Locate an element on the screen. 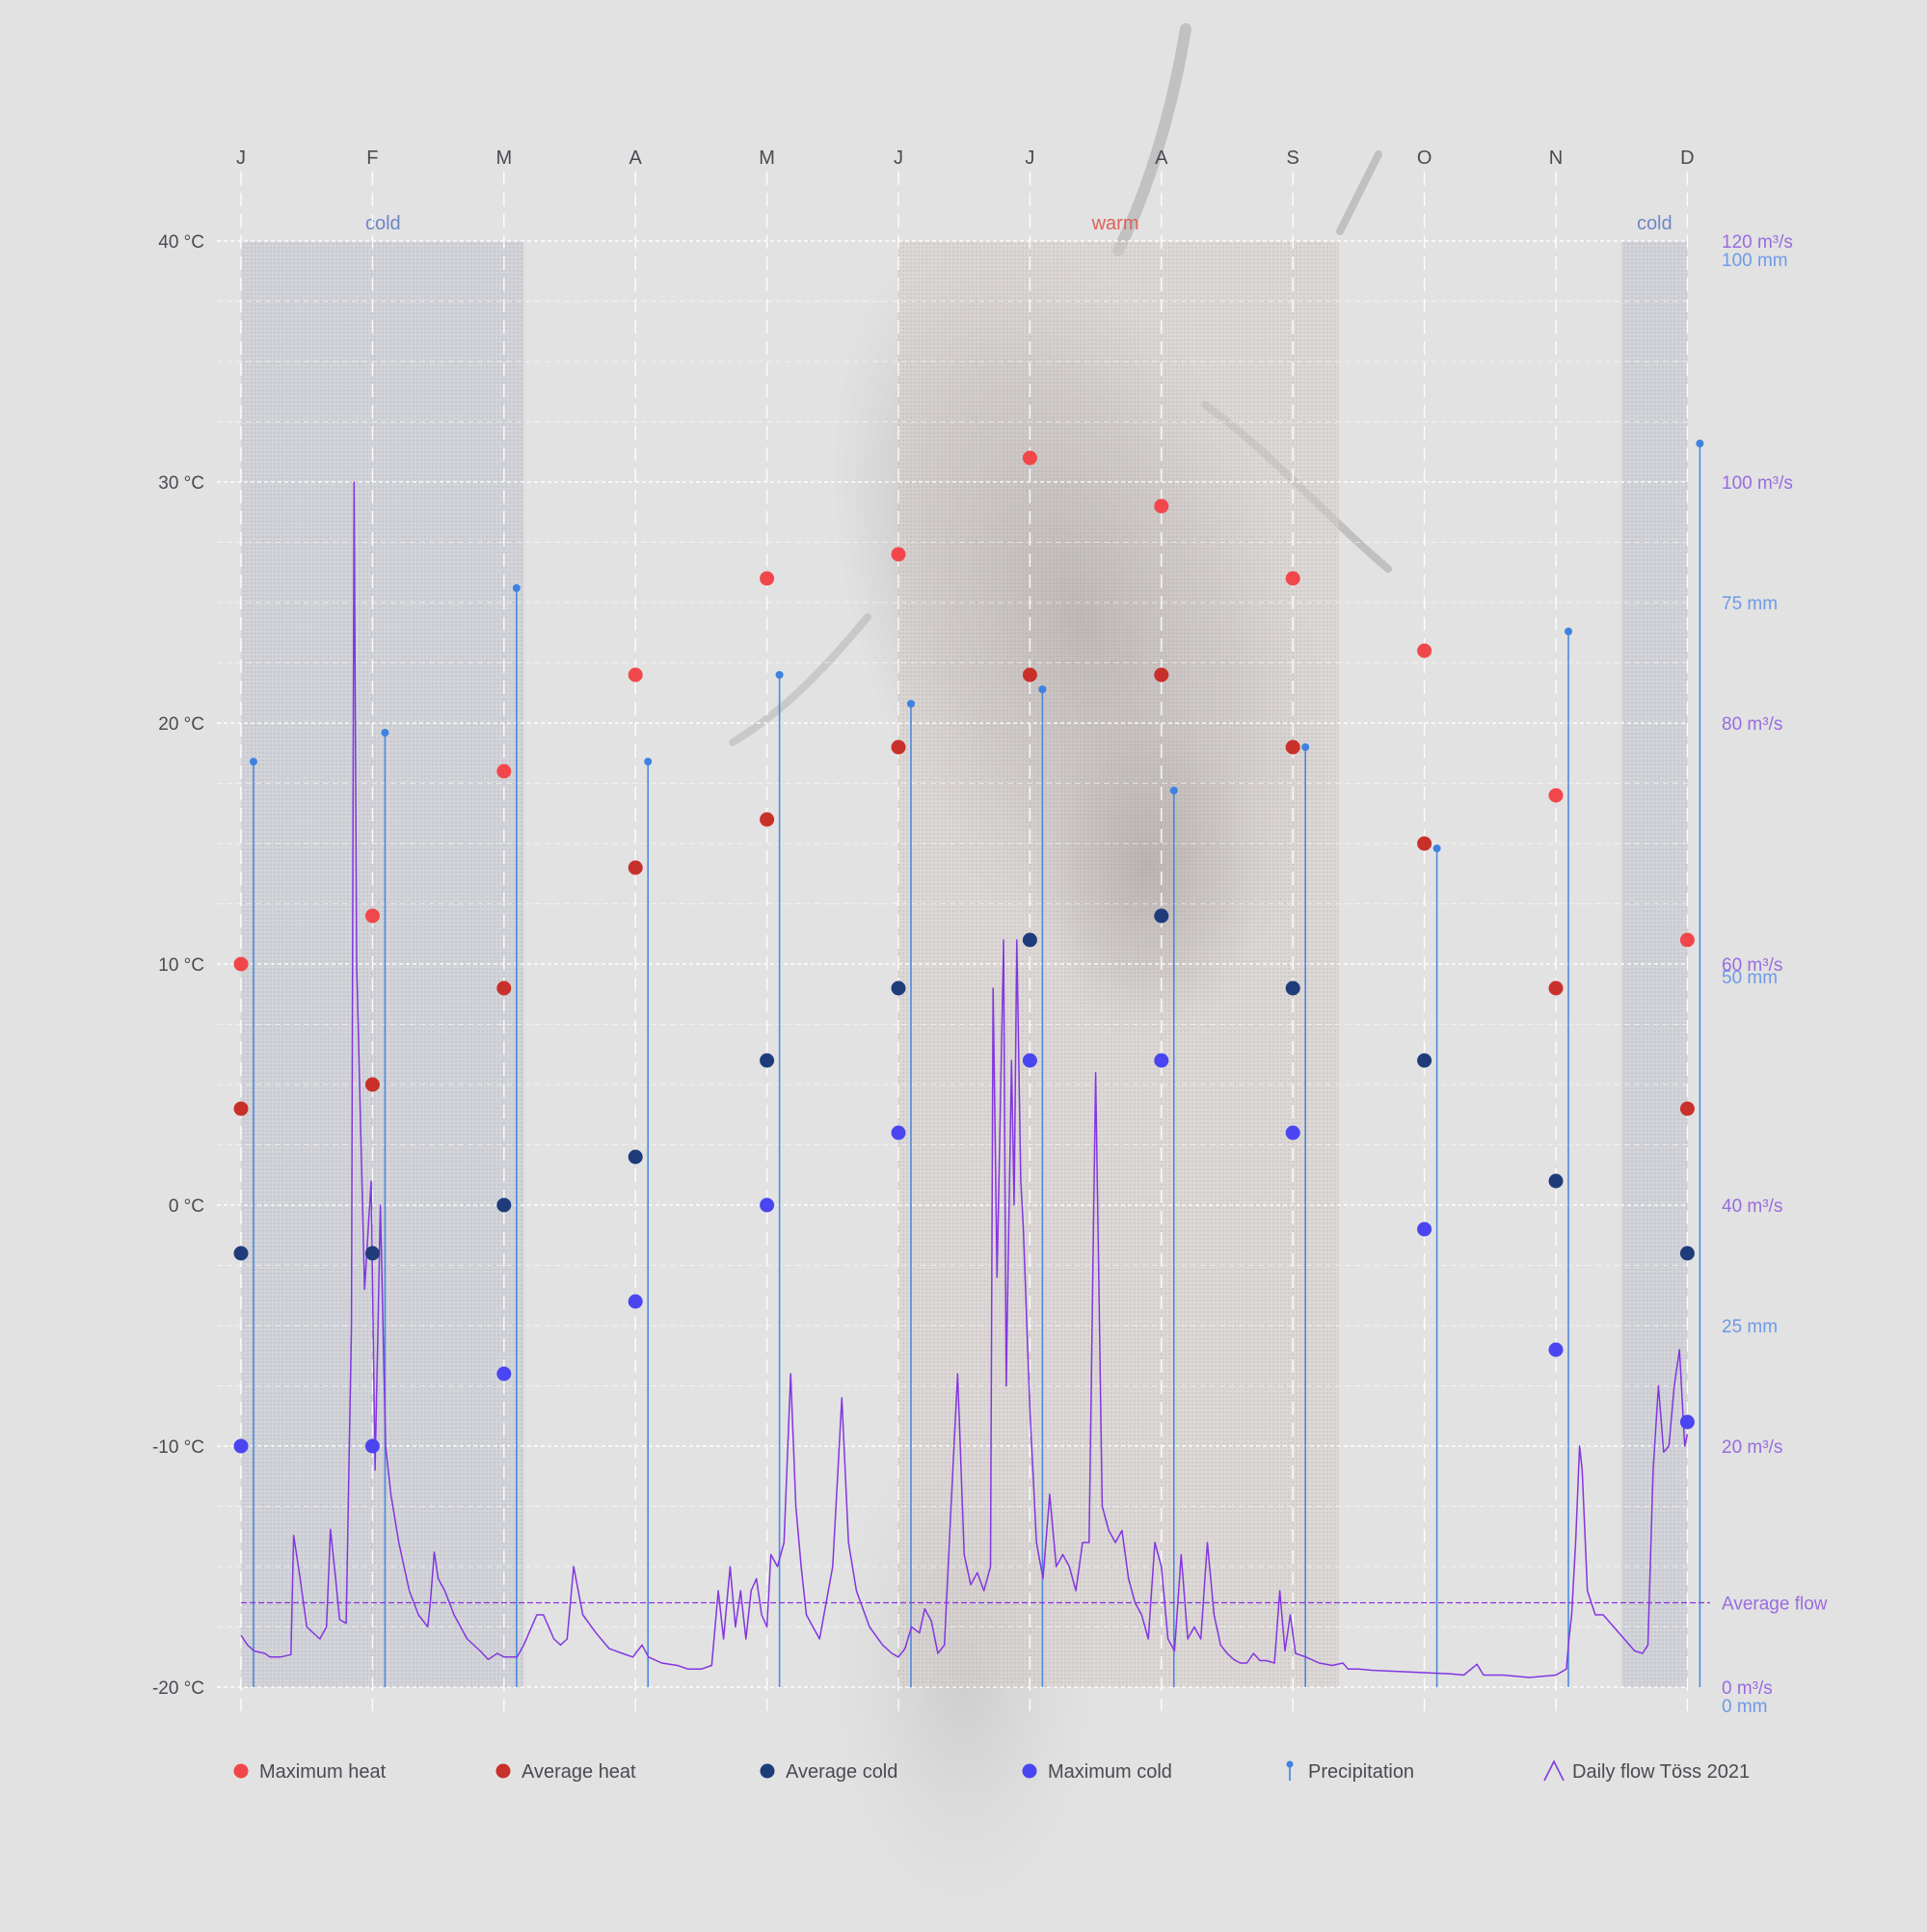  temp-tick-label: -10 °C is located at coordinates (178, 1448).